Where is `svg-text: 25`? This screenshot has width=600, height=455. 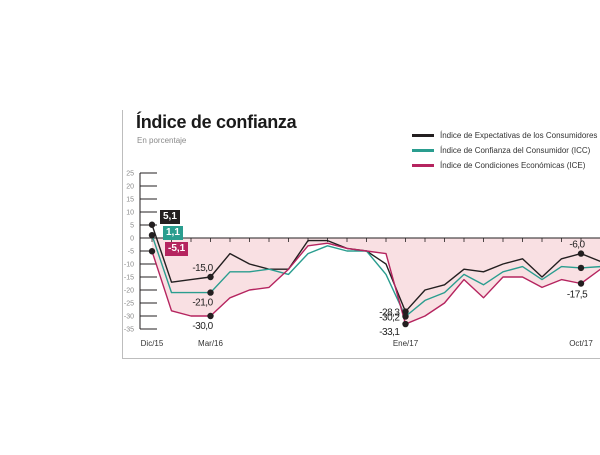
svg-text: 25 is located at coordinates (130, 174).